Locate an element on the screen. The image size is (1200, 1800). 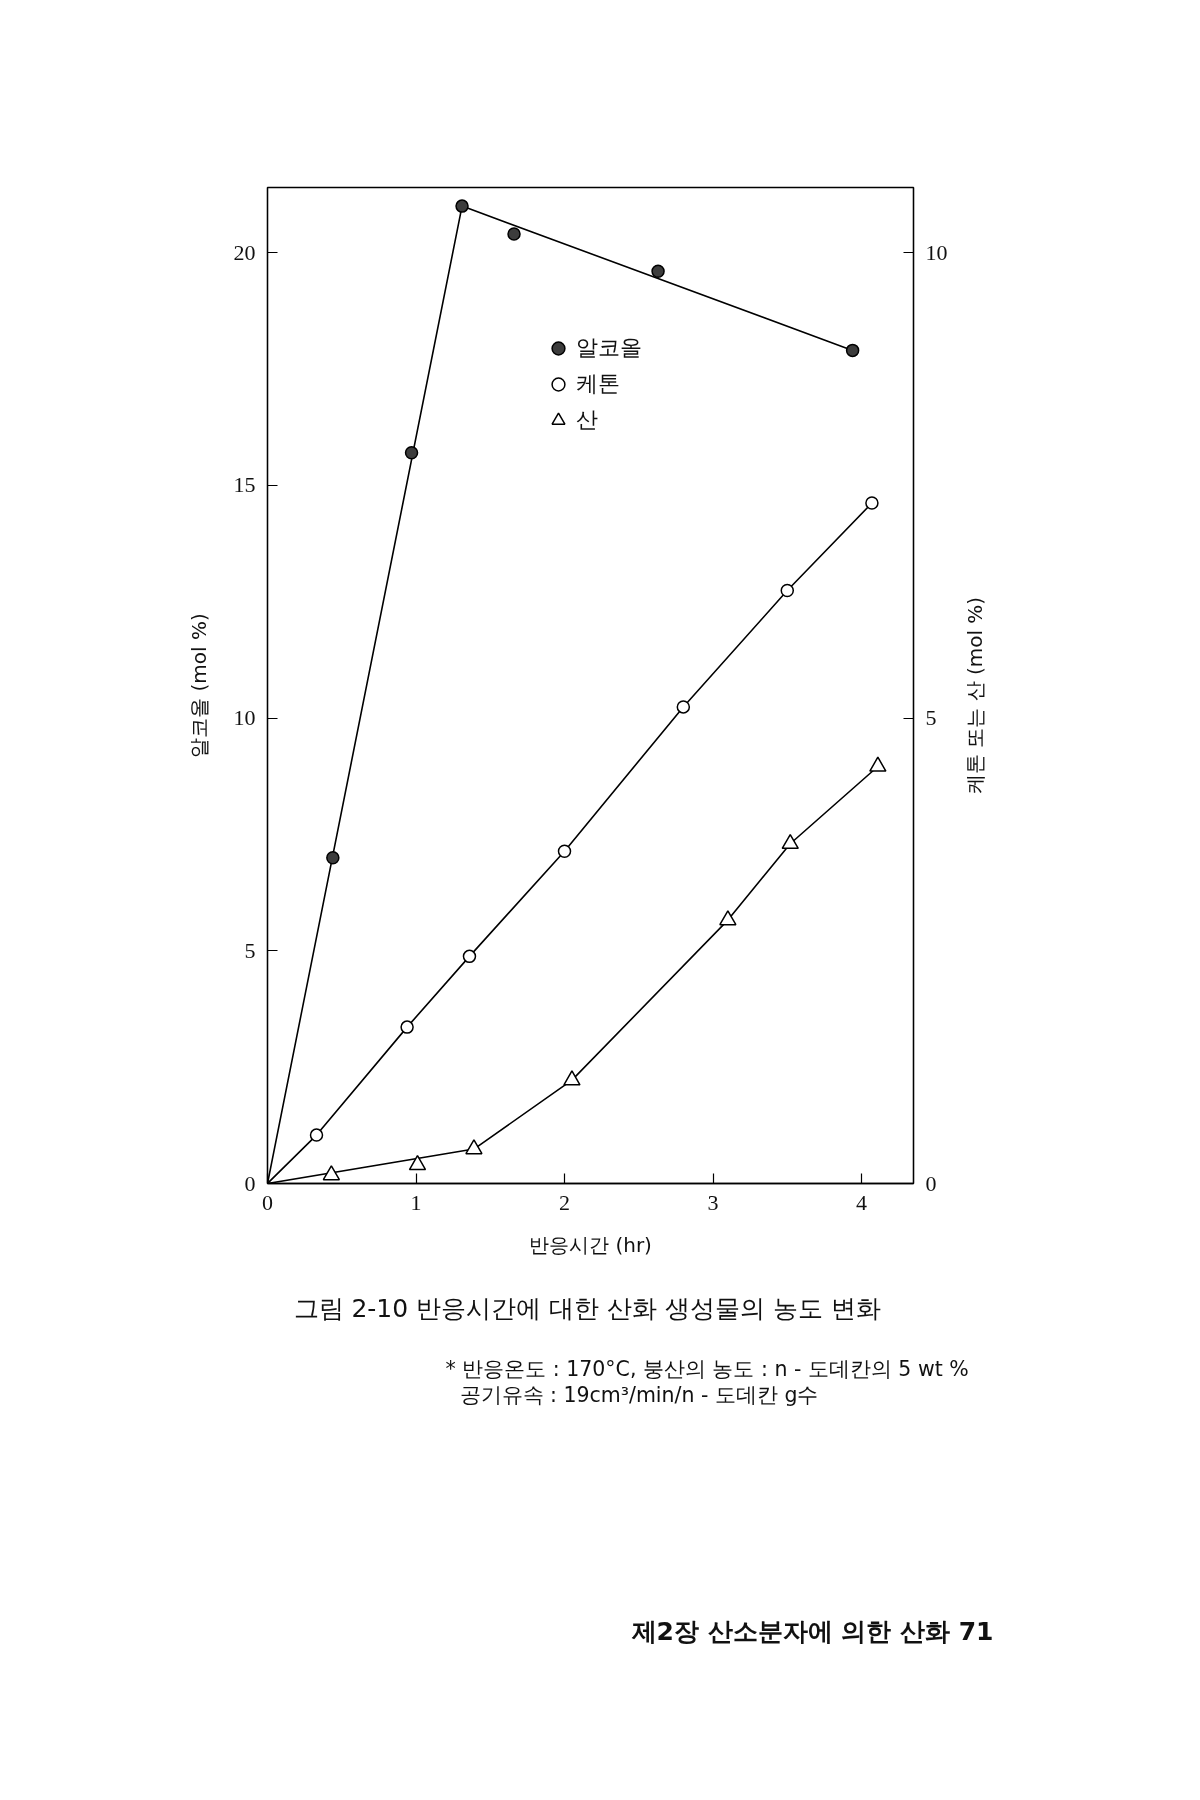
y2-tick-label: 0 is located at coordinates (931, 1183).